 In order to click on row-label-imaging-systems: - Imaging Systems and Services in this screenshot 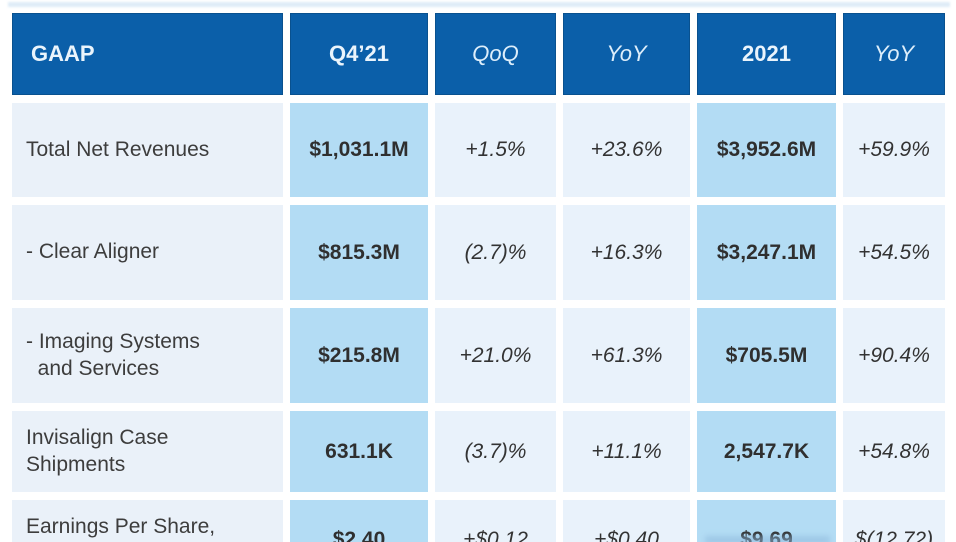, I will do `click(147, 355)`.